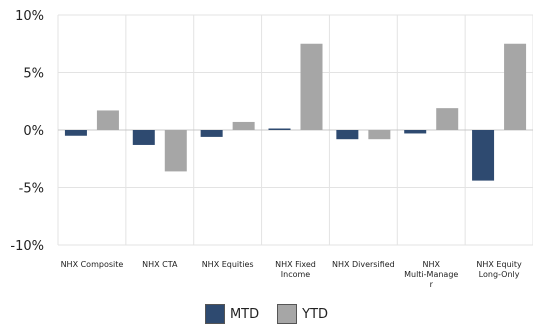 The height and width of the screenshot is (328, 533). Describe the element at coordinates (499, 269) in the screenshot. I see `x-tick-label: NHX Equity Long-Only` at that location.